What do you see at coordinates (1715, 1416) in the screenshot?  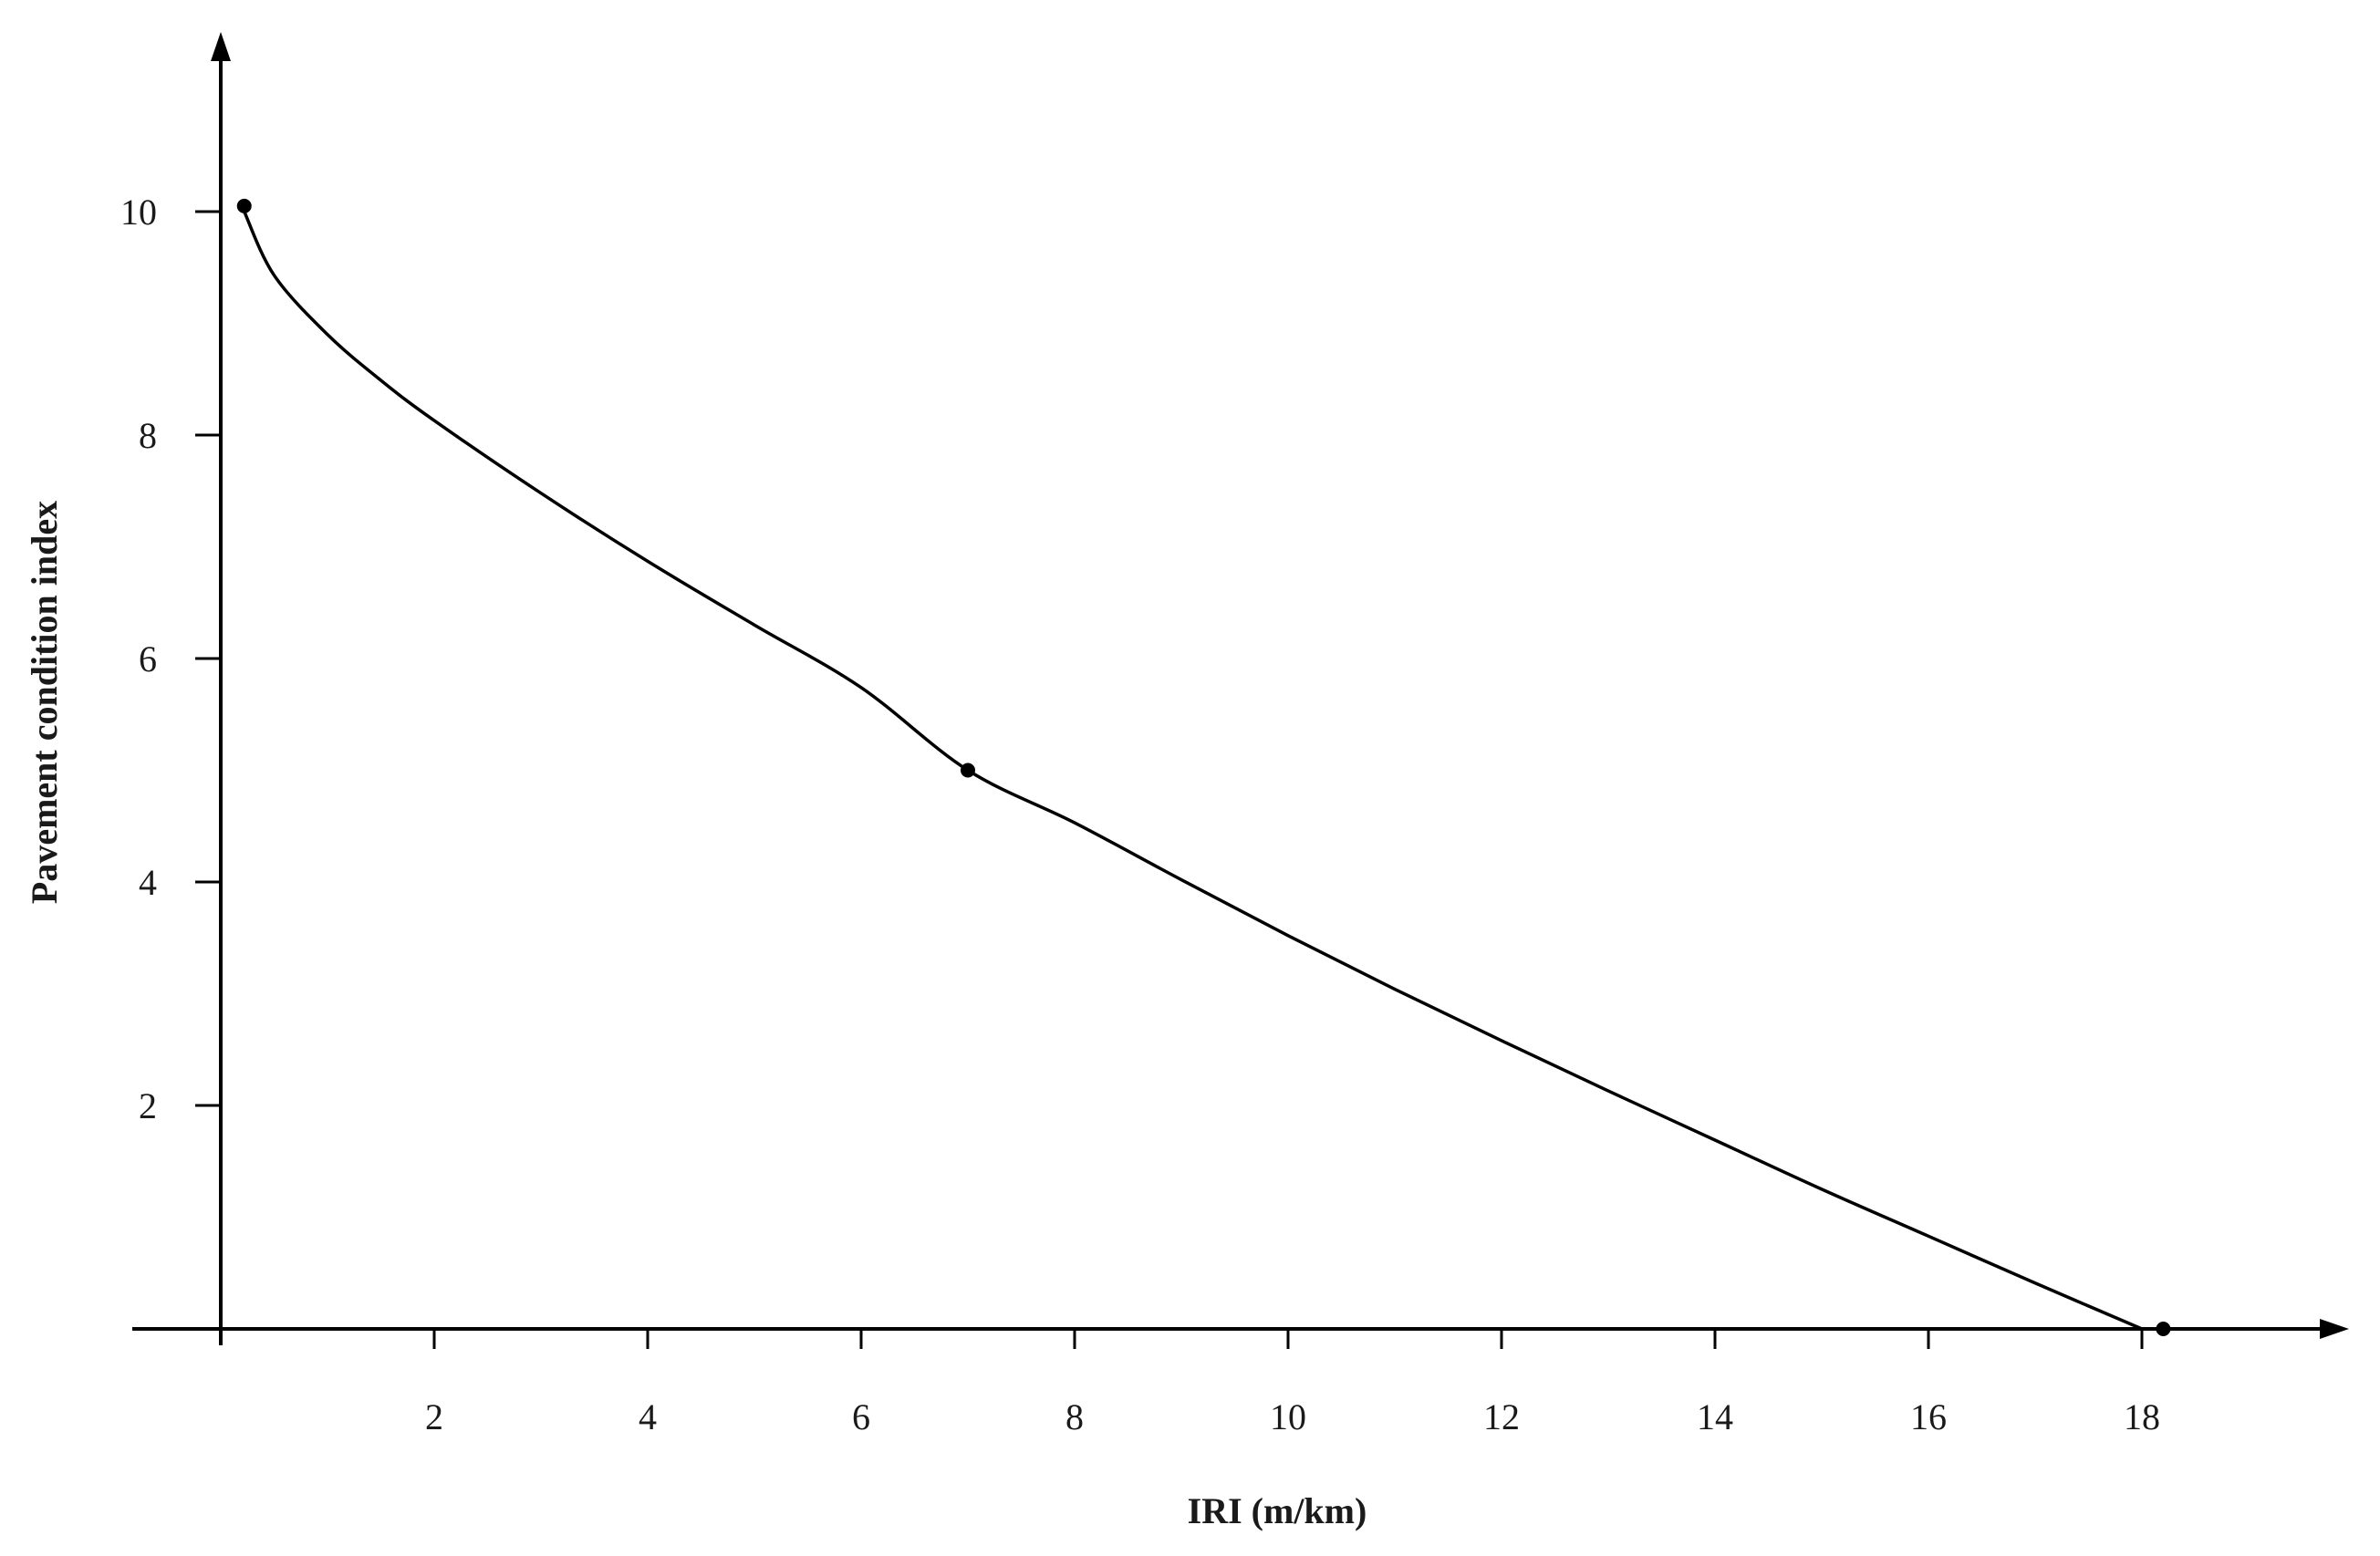 I see `x-tick-label: 14` at bounding box center [1715, 1416].